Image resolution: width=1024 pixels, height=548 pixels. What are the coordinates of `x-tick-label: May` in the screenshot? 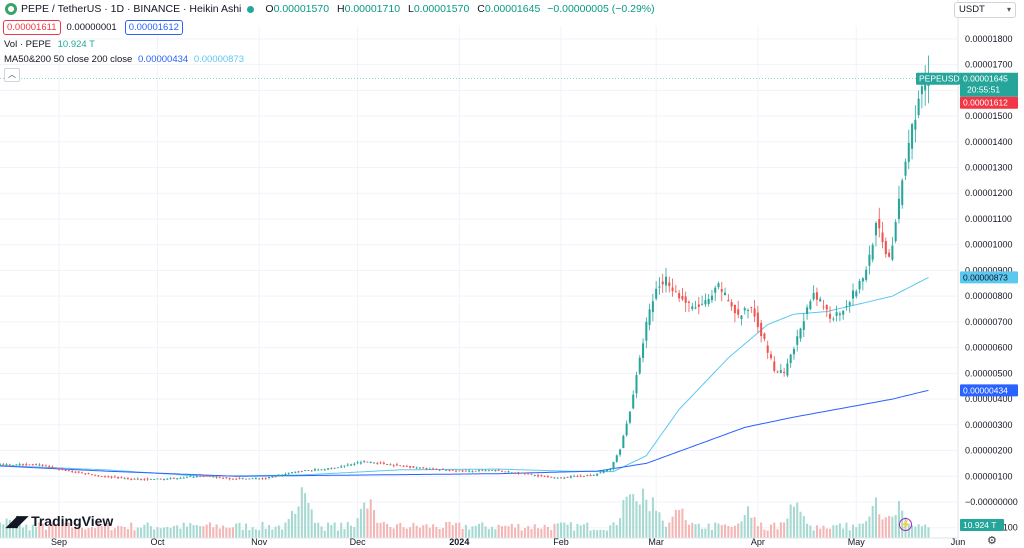 It's located at (857, 542).